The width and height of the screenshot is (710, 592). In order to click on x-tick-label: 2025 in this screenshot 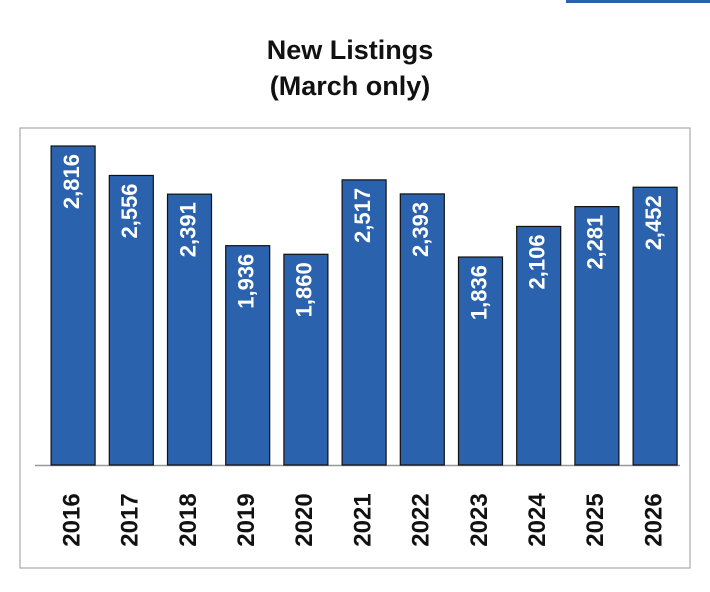, I will do `click(595, 519)`.